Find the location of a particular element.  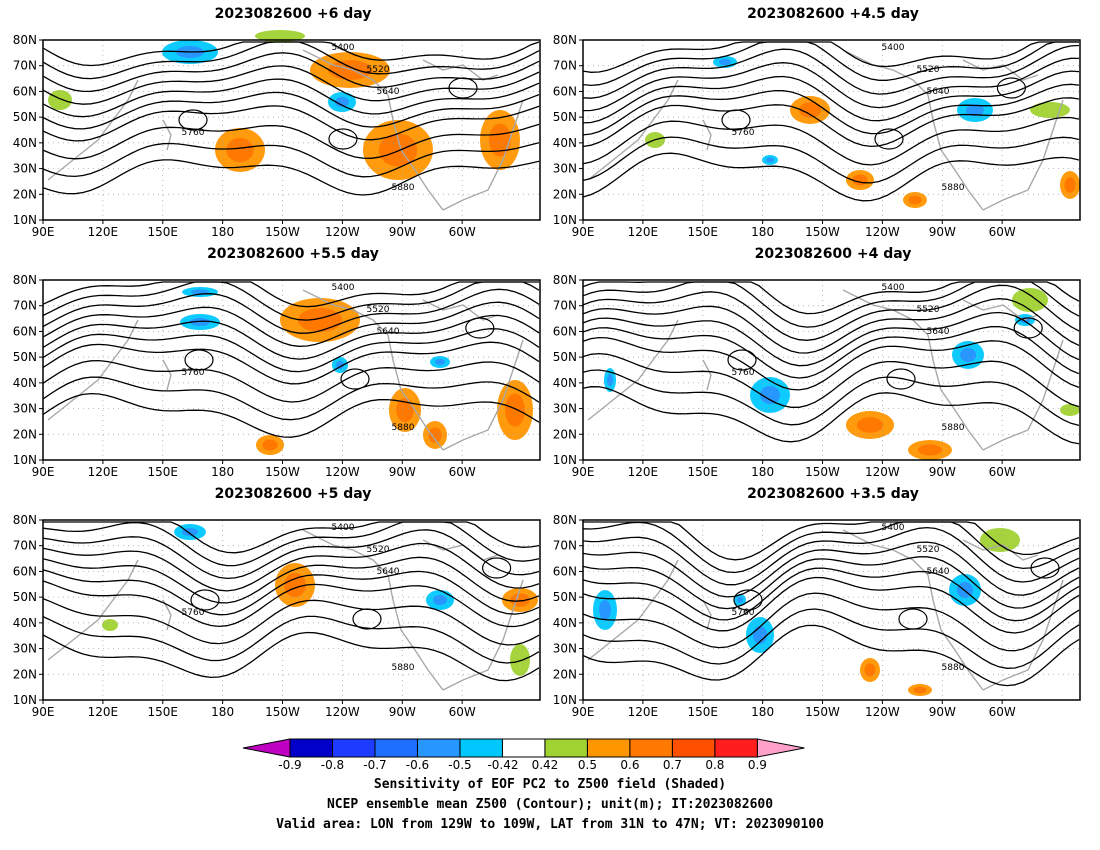

colorbar-right-arrow is located at coordinates (780, 748).